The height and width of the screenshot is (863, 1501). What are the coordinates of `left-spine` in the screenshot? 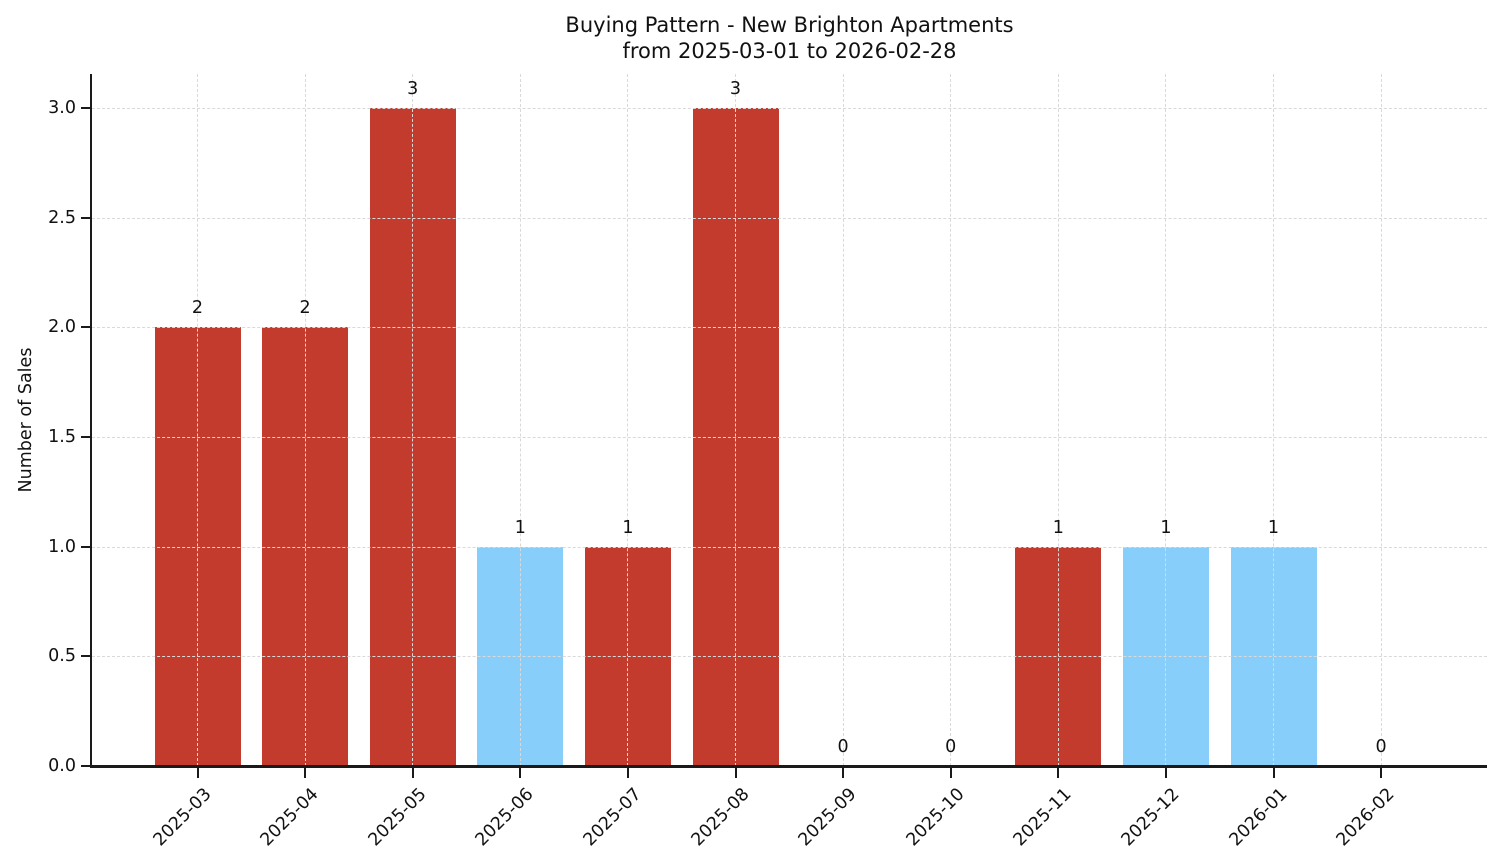 It's located at (91, 421).